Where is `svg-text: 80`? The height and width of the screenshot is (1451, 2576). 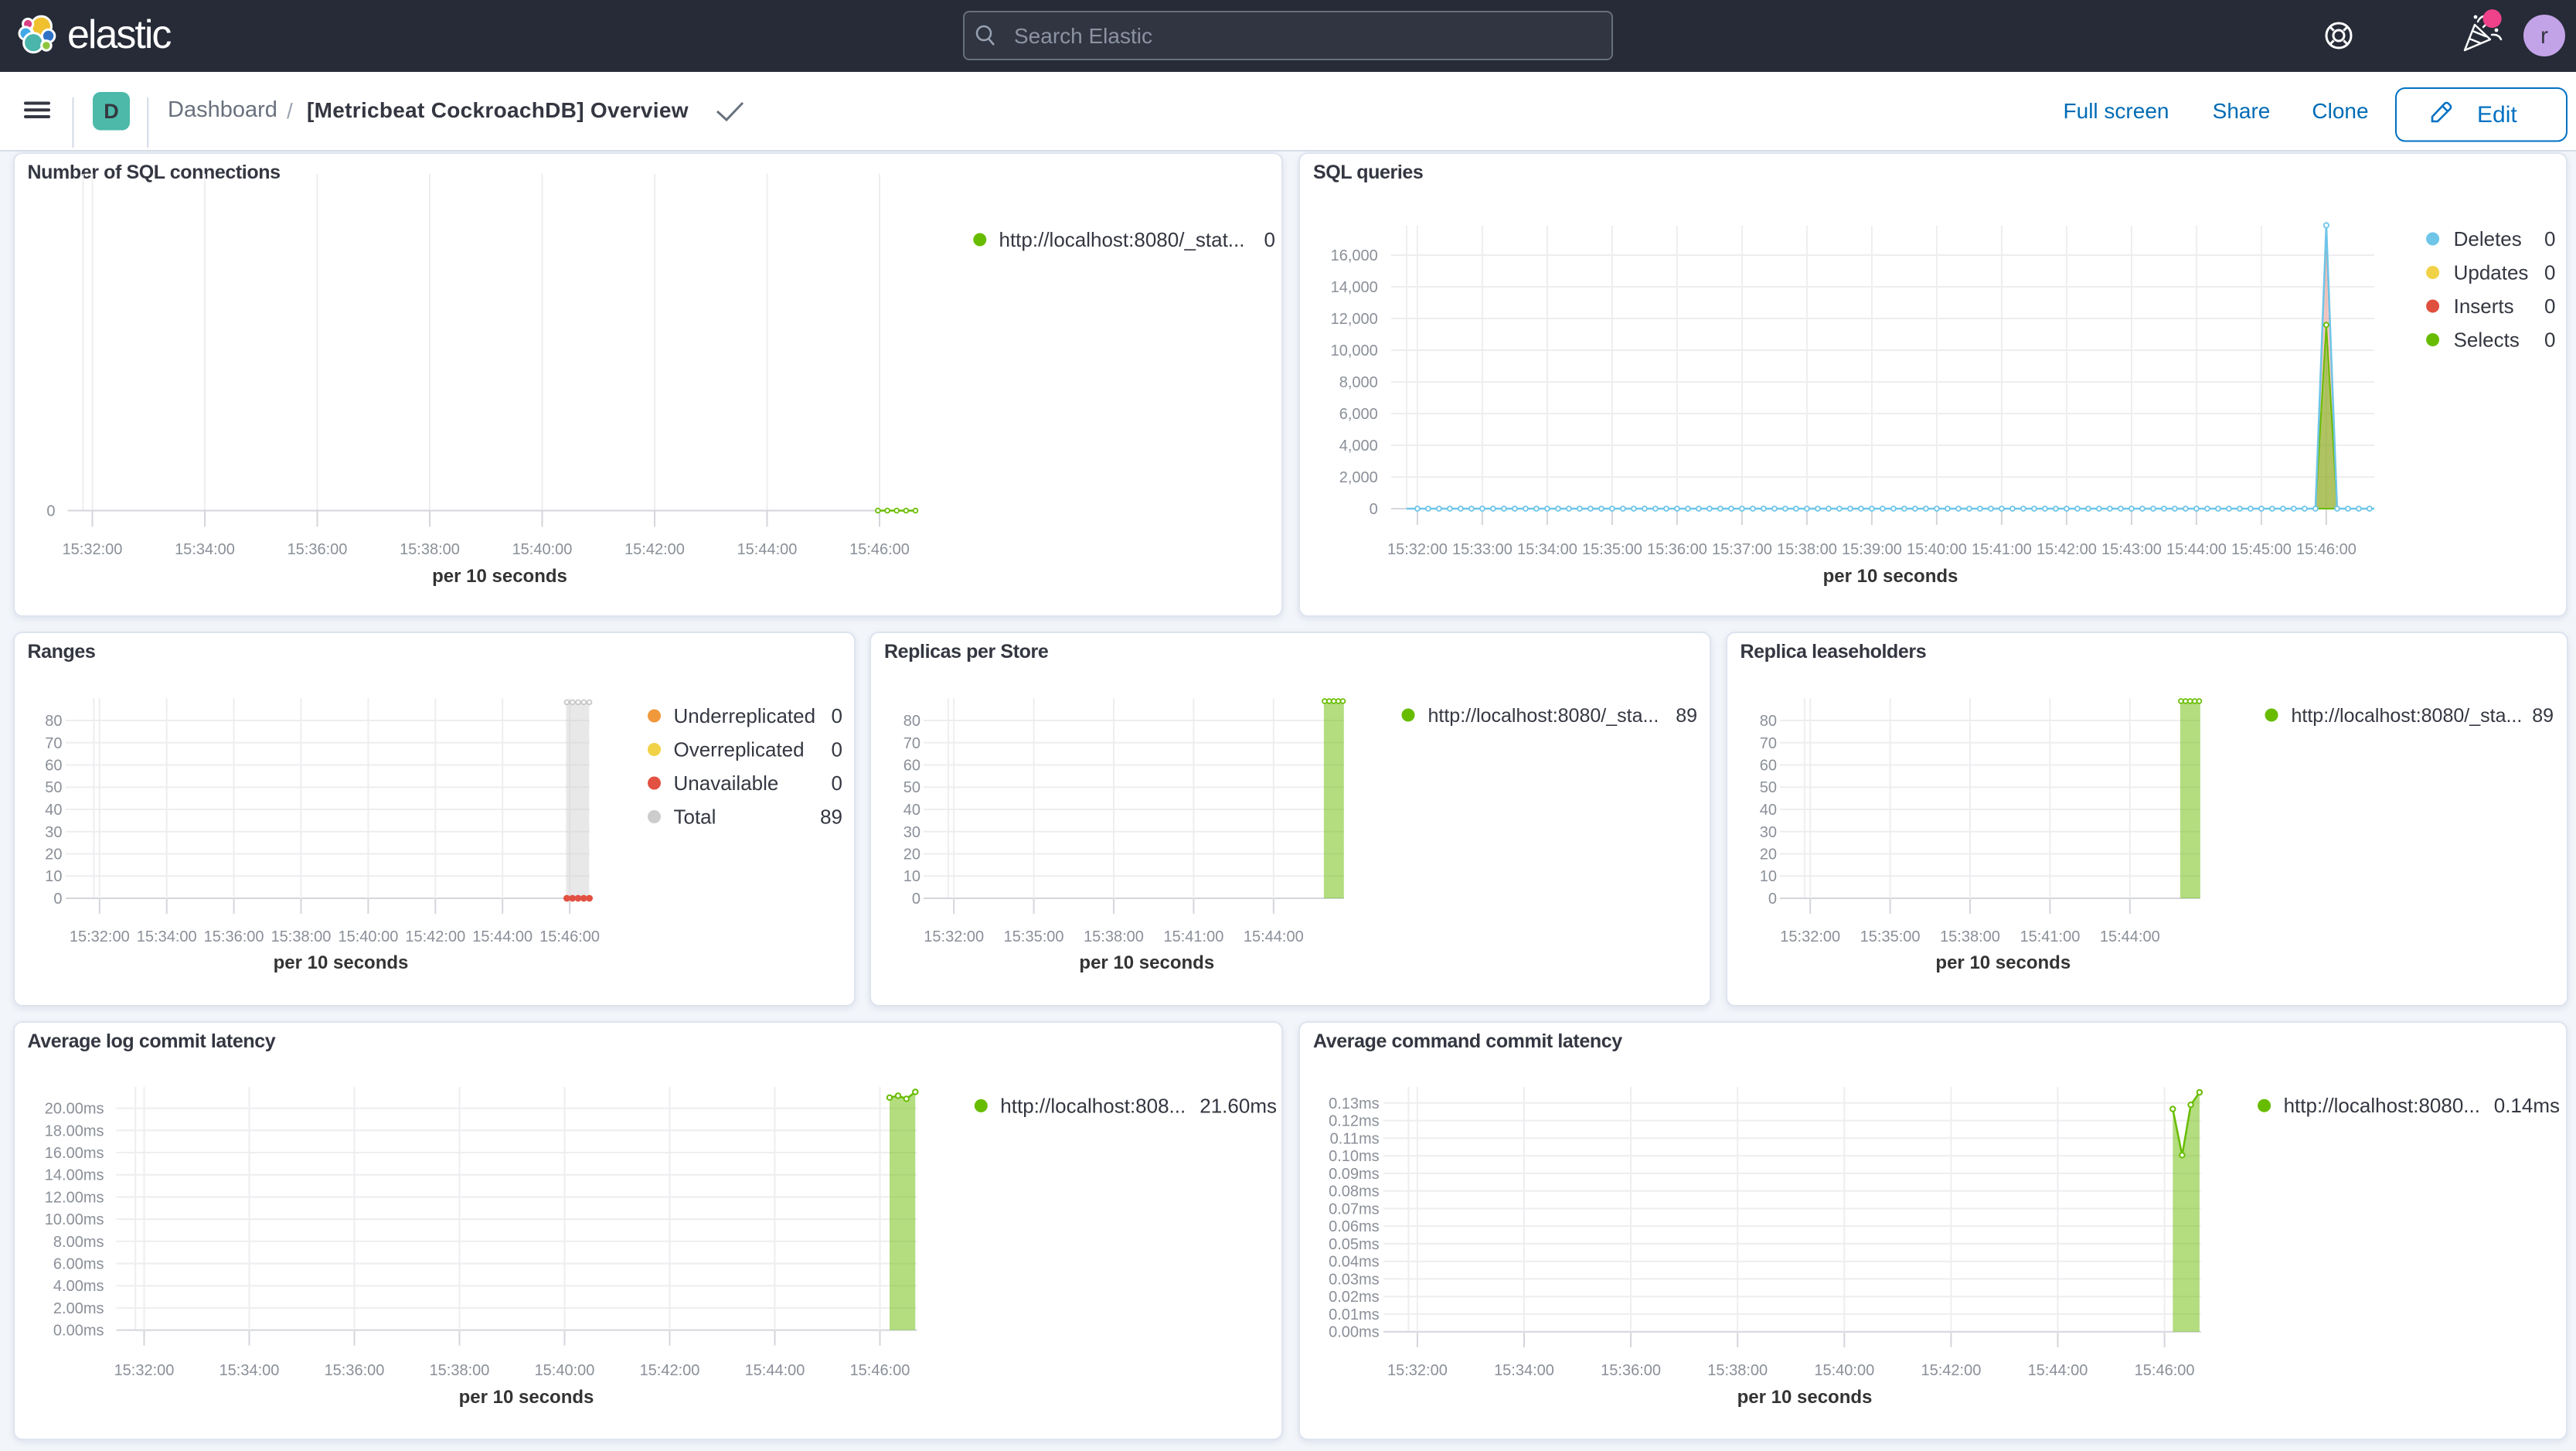
svg-text: 80 is located at coordinates (1767, 721).